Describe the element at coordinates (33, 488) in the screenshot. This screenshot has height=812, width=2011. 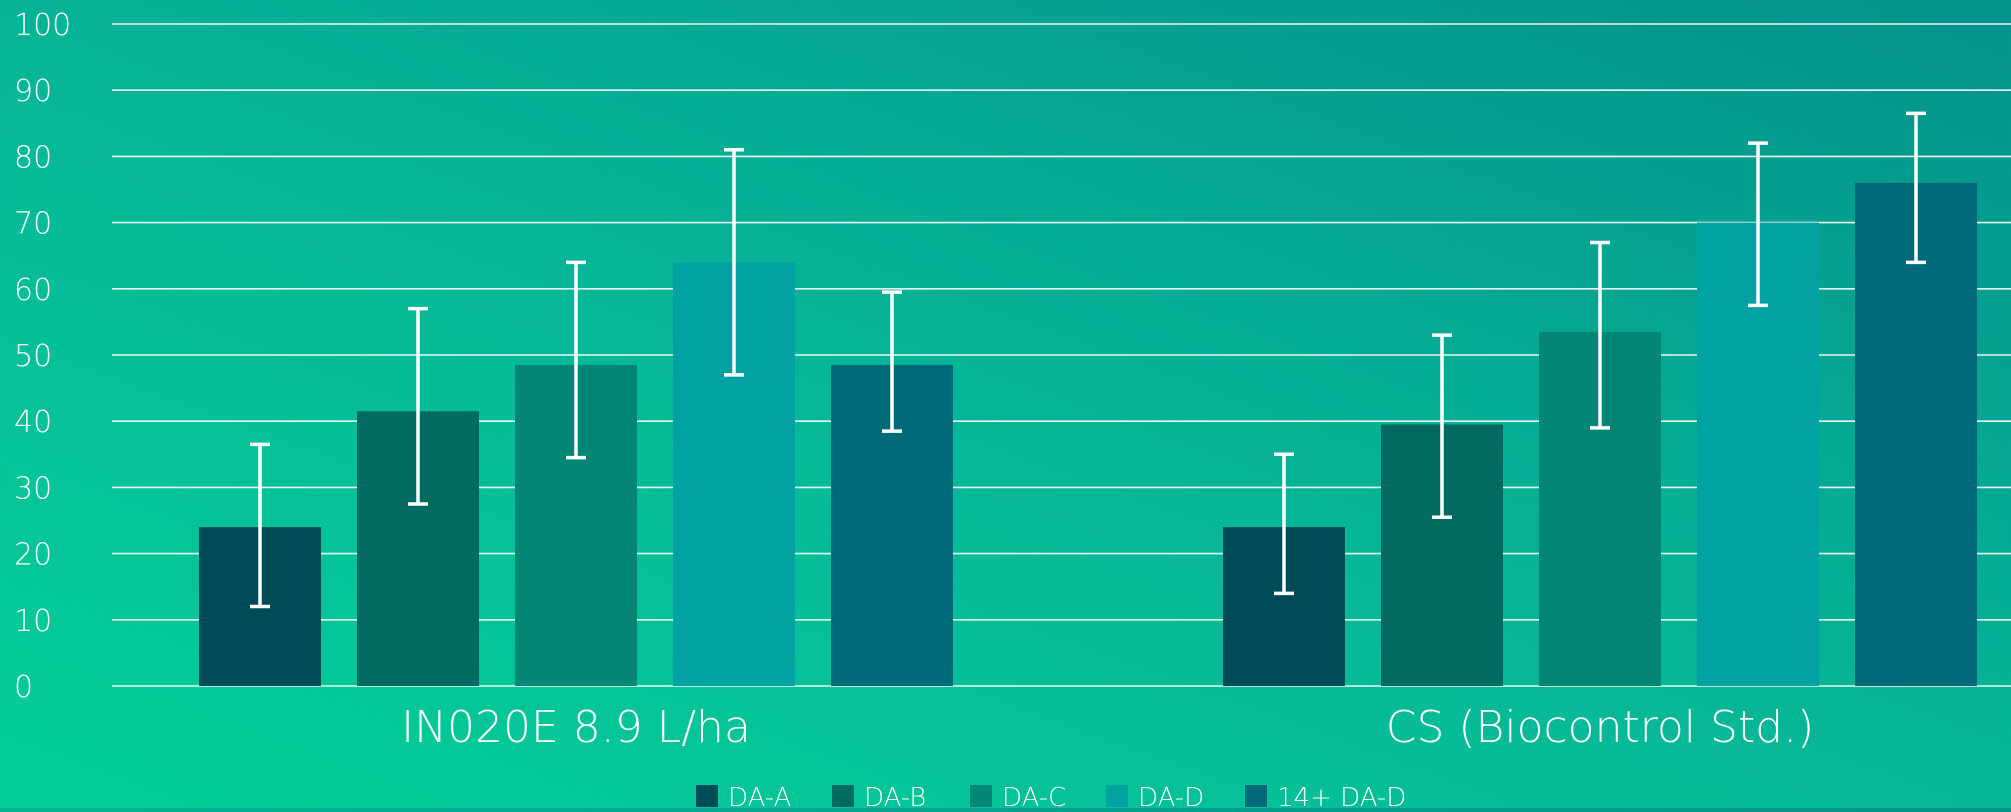
I see `y-tick-label: 30` at that location.